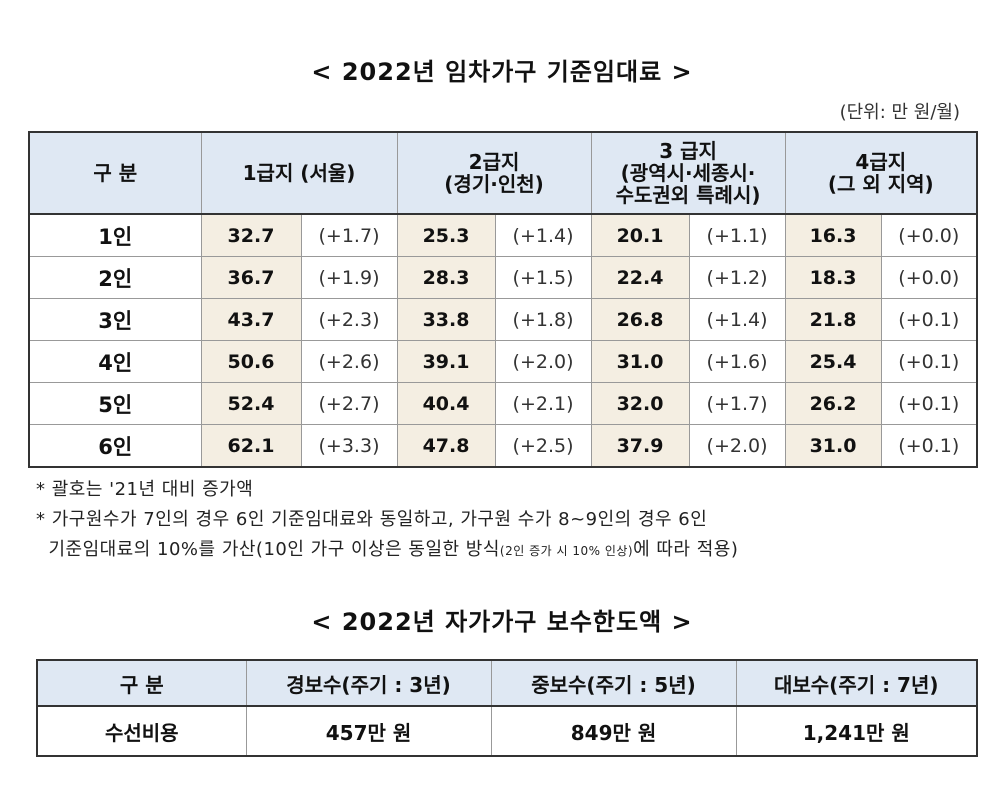 The height and width of the screenshot is (793, 1004). I want to click on increase: (+1.6), so click(737, 361).